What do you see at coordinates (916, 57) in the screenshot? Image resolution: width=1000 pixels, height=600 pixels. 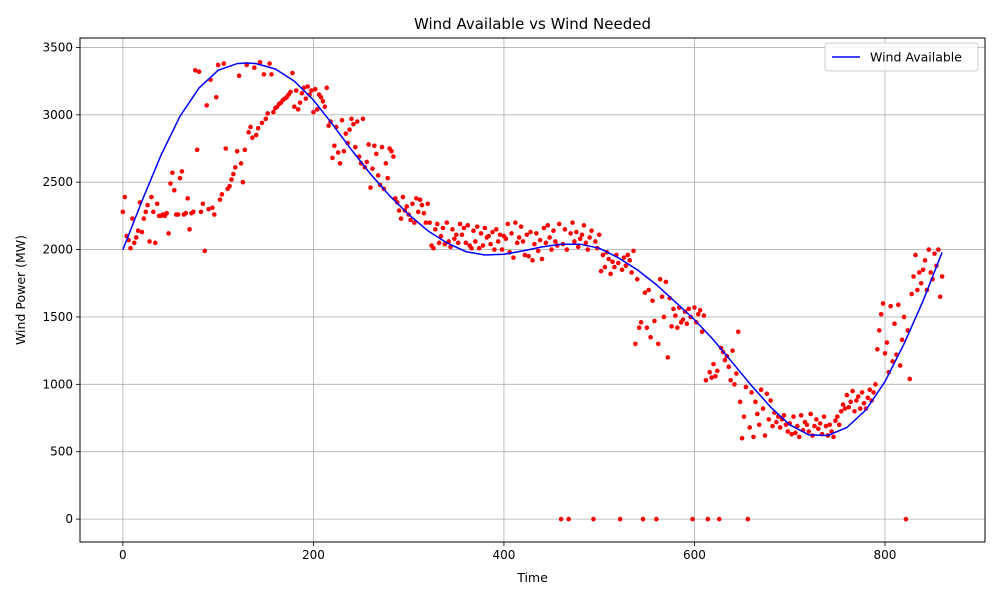 I see `legend-label-wind-available: Wind Available` at bounding box center [916, 57].